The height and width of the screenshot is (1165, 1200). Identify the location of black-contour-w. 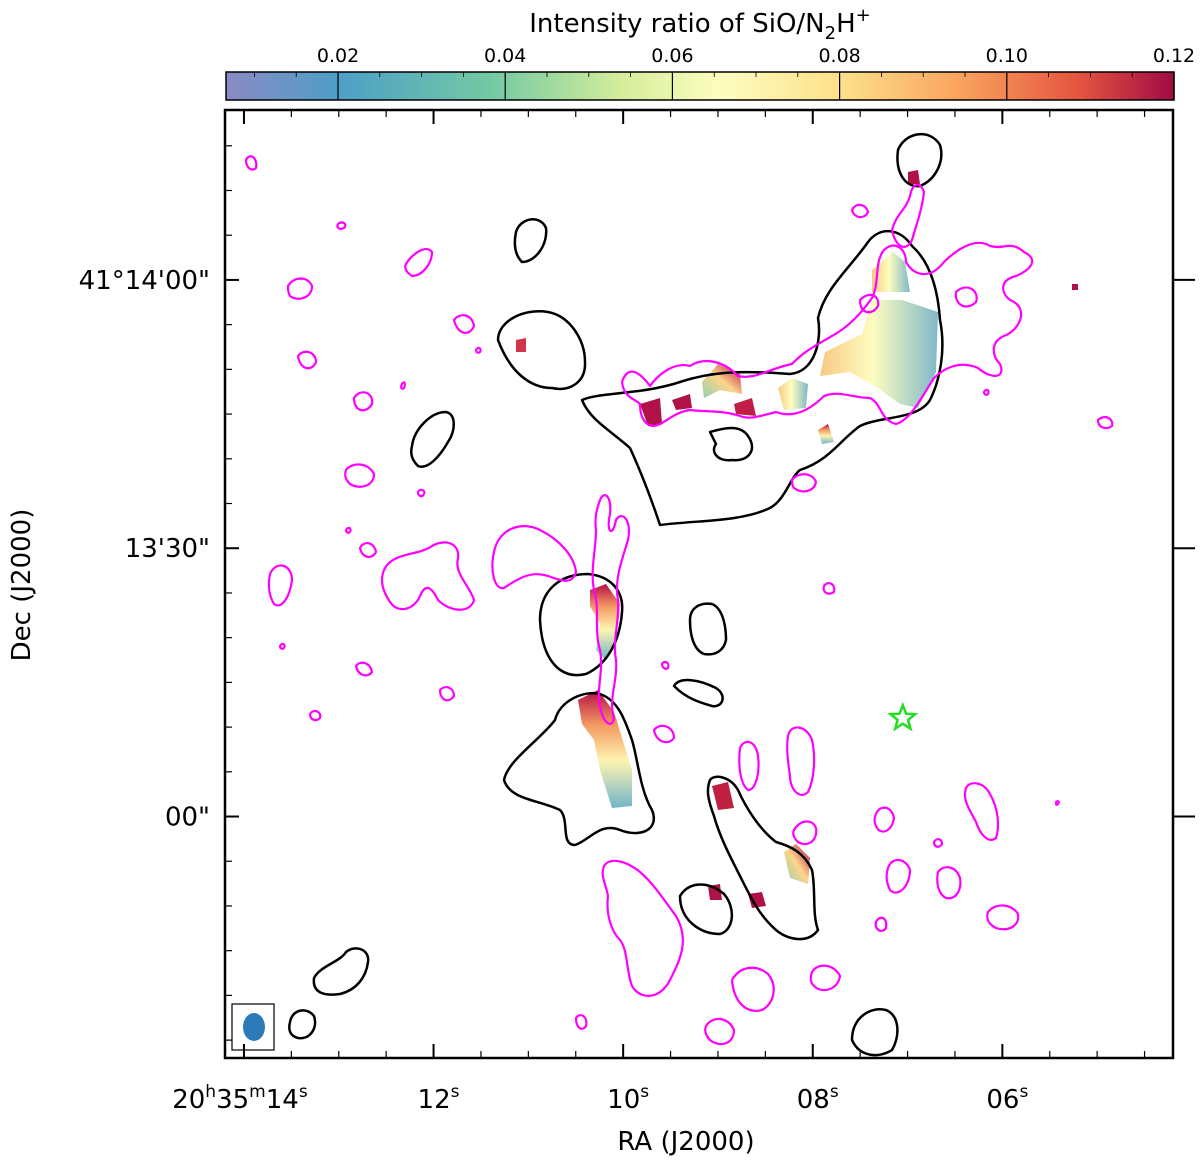
(432, 439).